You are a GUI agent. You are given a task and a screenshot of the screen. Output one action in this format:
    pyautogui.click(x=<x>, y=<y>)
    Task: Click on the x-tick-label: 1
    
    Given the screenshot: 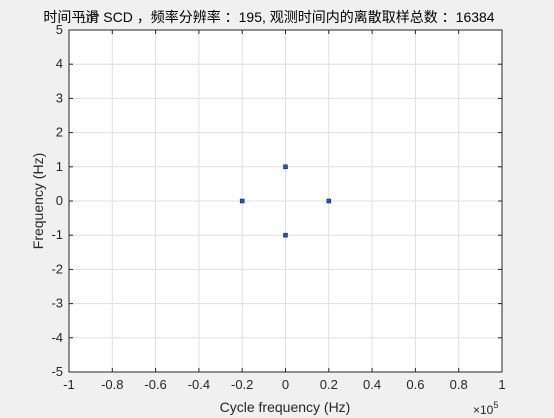 What is the action you would take?
    pyautogui.click(x=501, y=384)
    